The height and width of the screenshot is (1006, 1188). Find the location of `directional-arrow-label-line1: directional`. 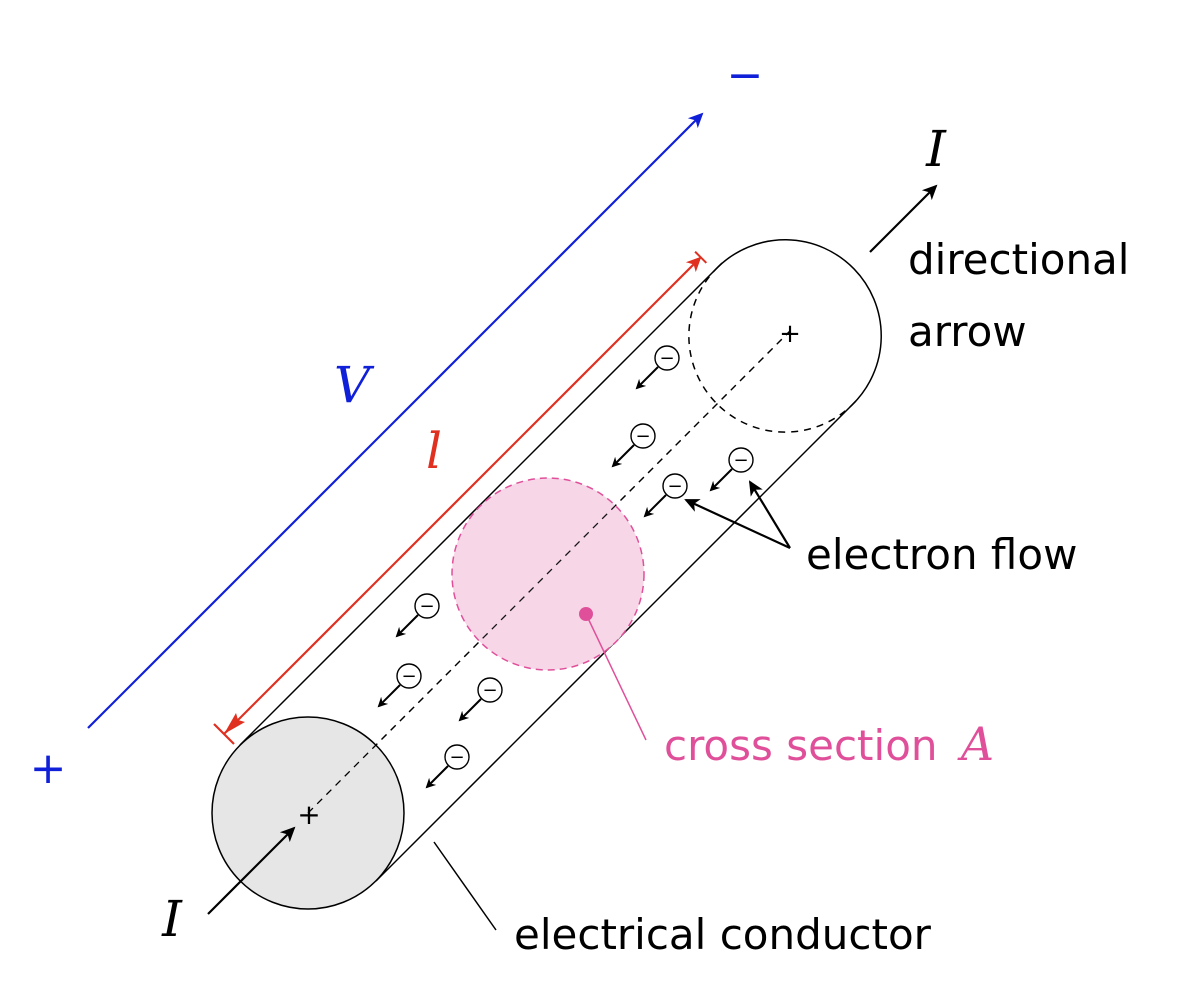

directional-arrow-label-line1: directional is located at coordinates (1018, 259).